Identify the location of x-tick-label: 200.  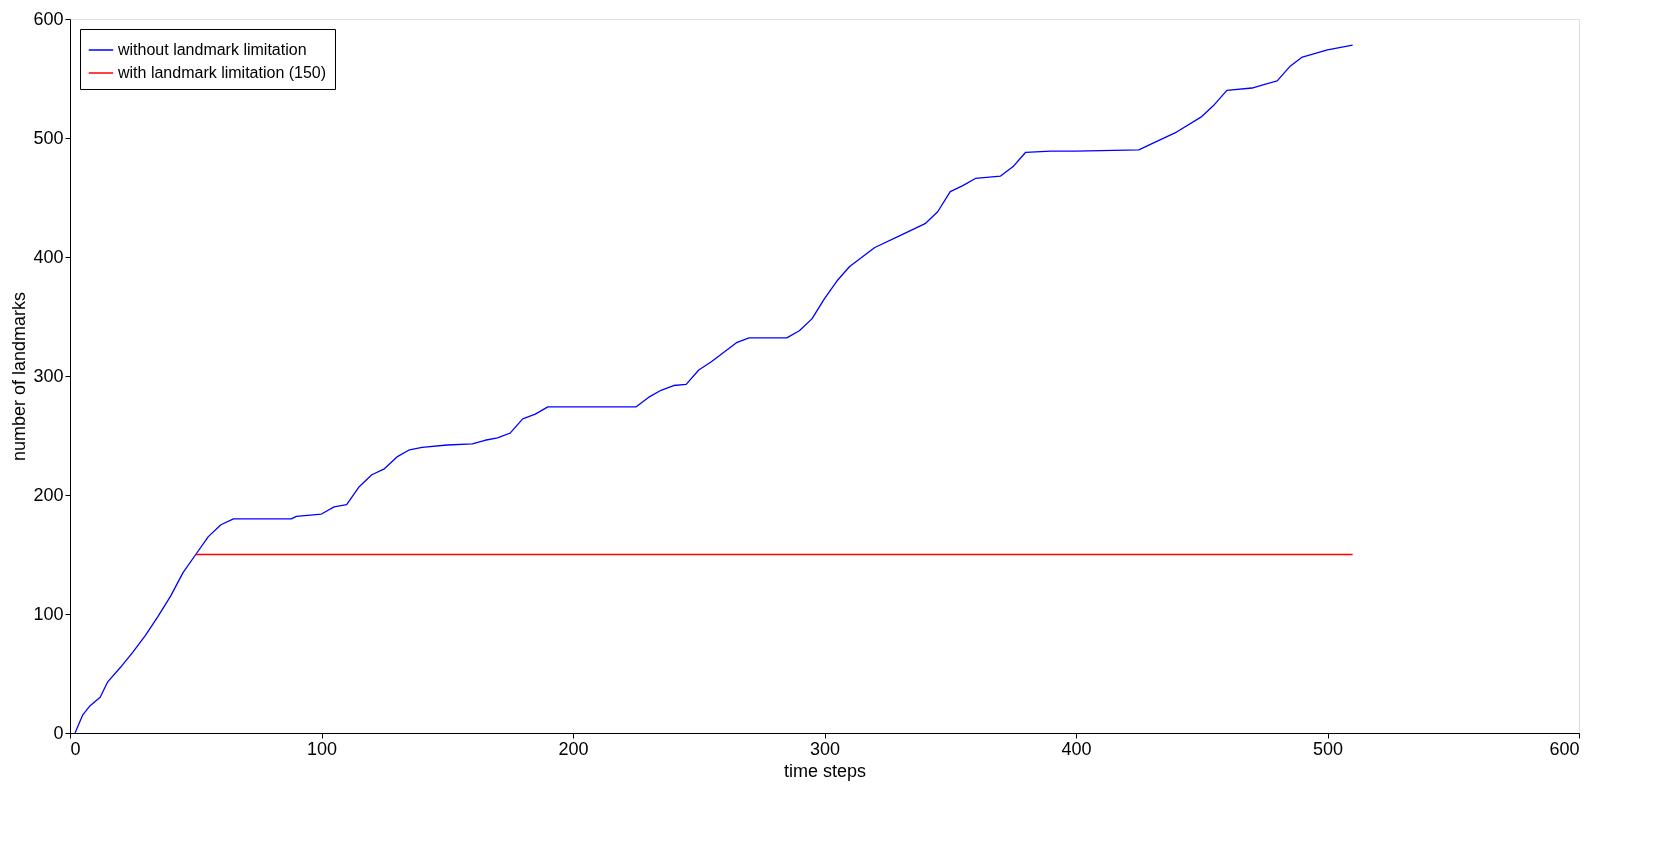
(573, 748).